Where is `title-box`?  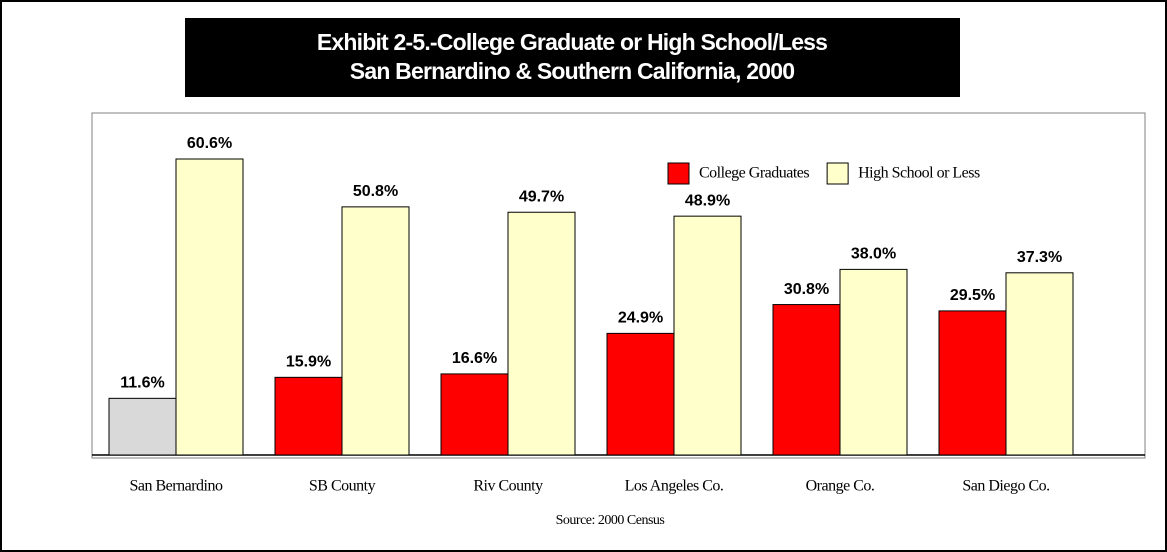
title-box is located at coordinates (572, 57).